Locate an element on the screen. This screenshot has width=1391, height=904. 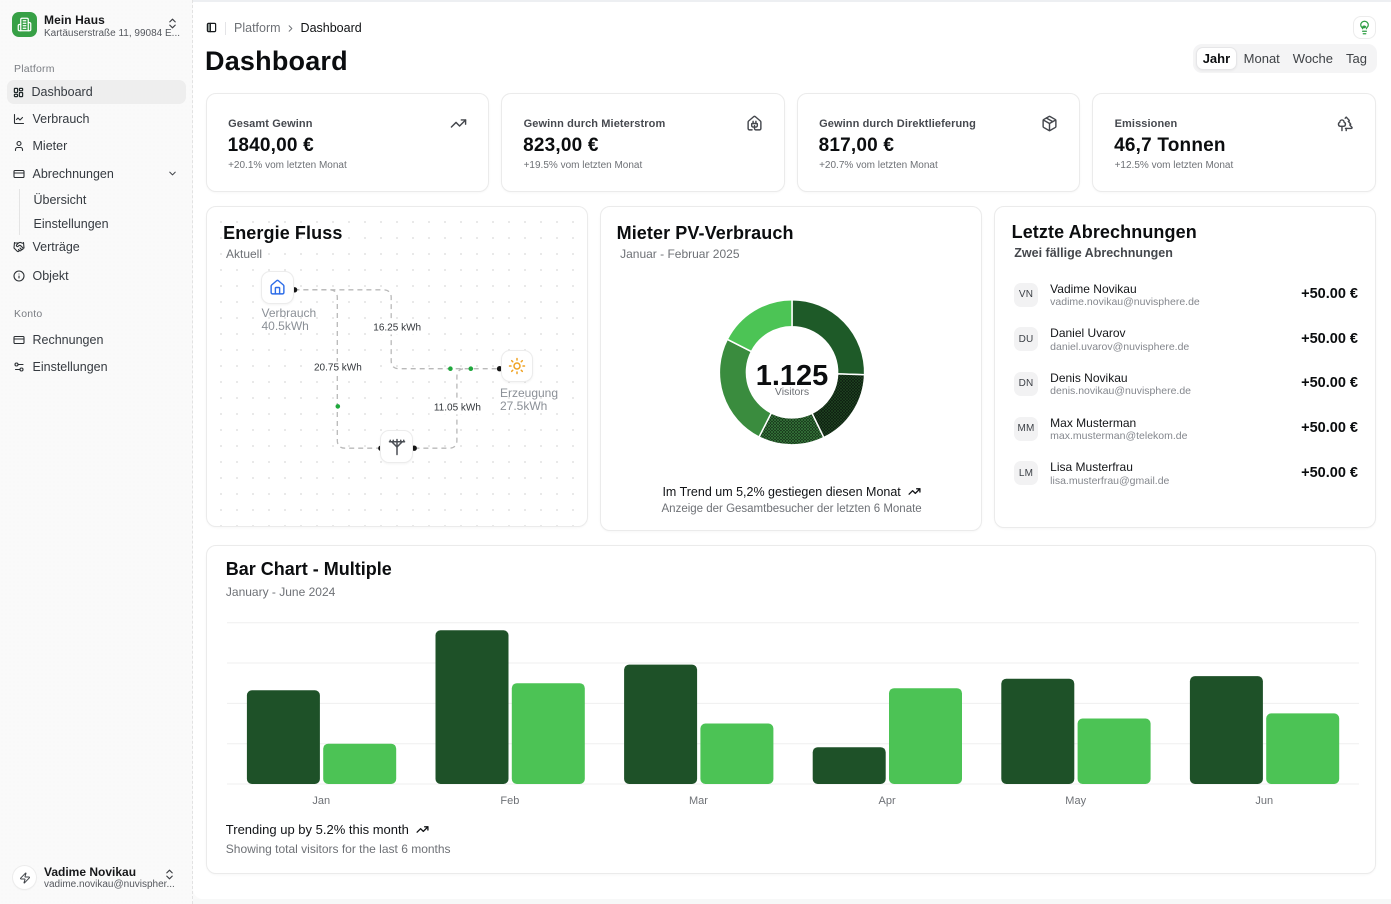
svg-text: Apr is located at coordinates (886, 801).